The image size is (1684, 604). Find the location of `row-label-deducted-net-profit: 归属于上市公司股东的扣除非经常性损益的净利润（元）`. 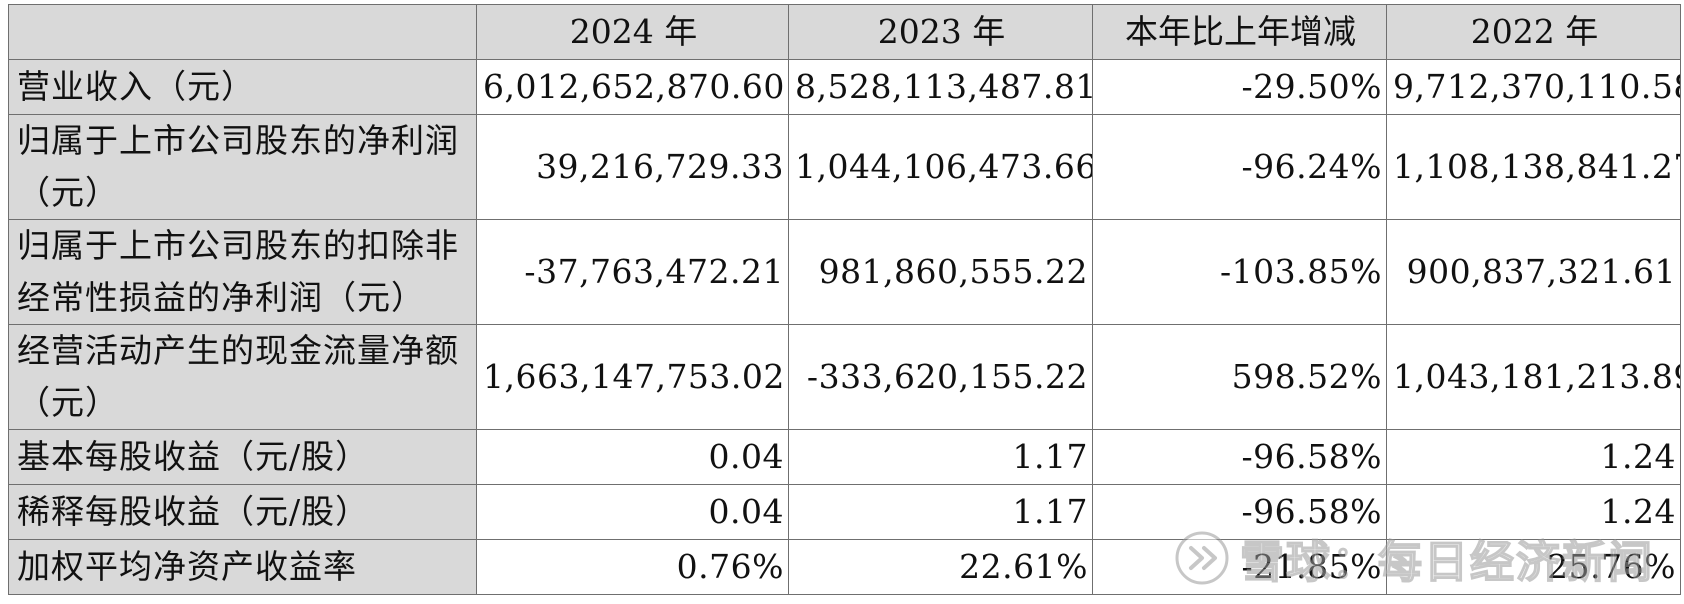

row-label-deducted-net-profit: 归属于上市公司股东的扣除非经常性损益的净利润（元） is located at coordinates (242, 272).